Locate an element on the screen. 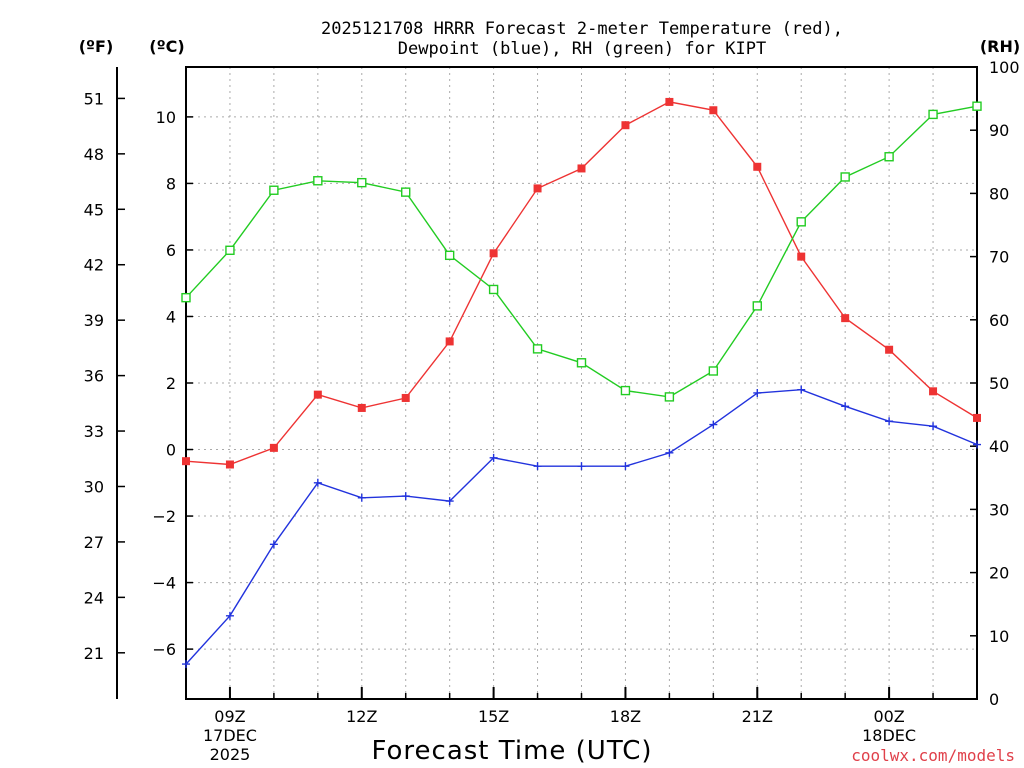 The height and width of the screenshot is (768, 1024). fahrenheit-tick-label: 48 is located at coordinates (94, 154).